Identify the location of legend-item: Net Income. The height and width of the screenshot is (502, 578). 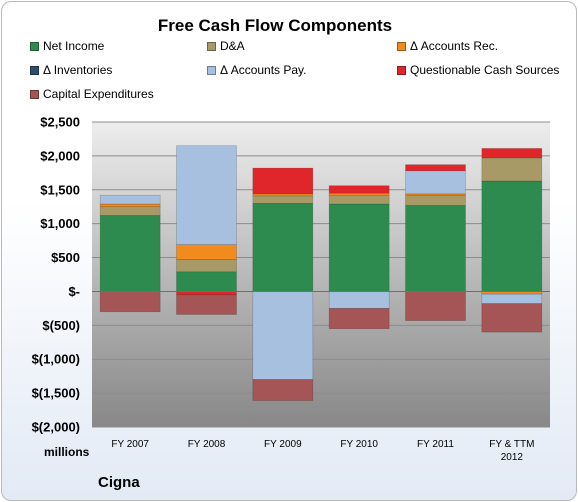
(67, 46).